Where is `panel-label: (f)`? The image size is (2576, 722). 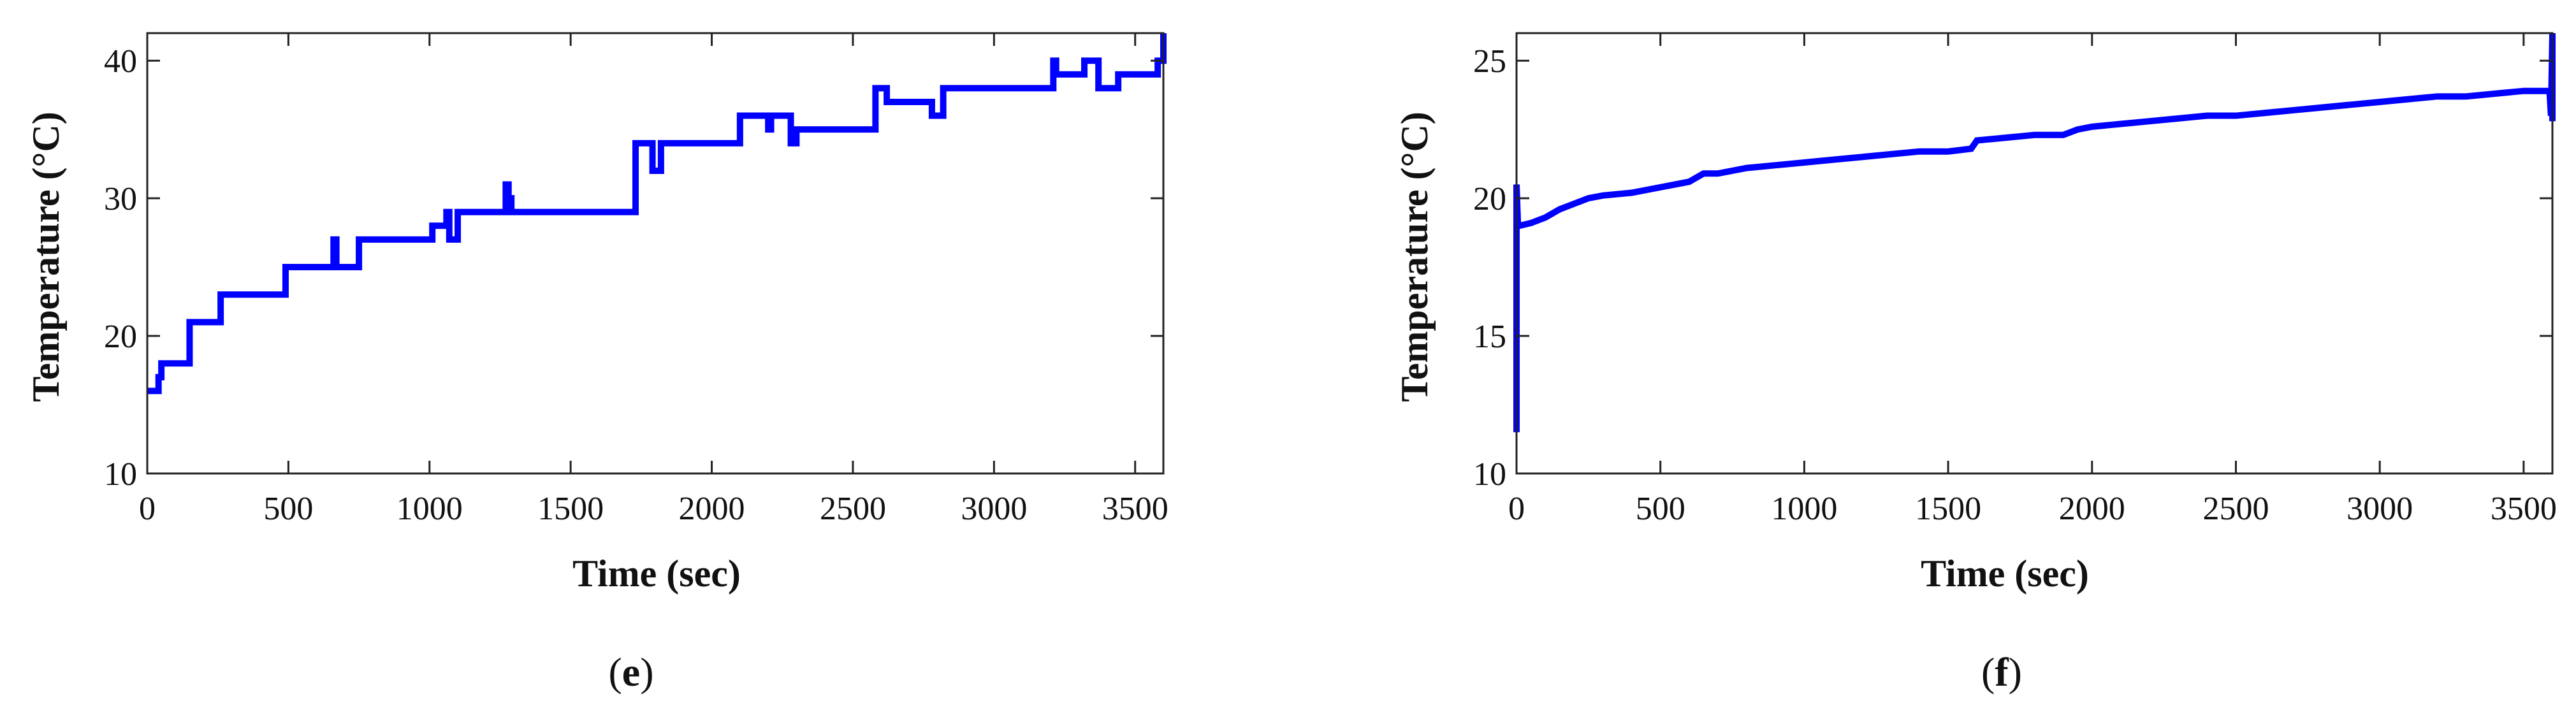
panel-label: (f) is located at coordinates (2001, 672).